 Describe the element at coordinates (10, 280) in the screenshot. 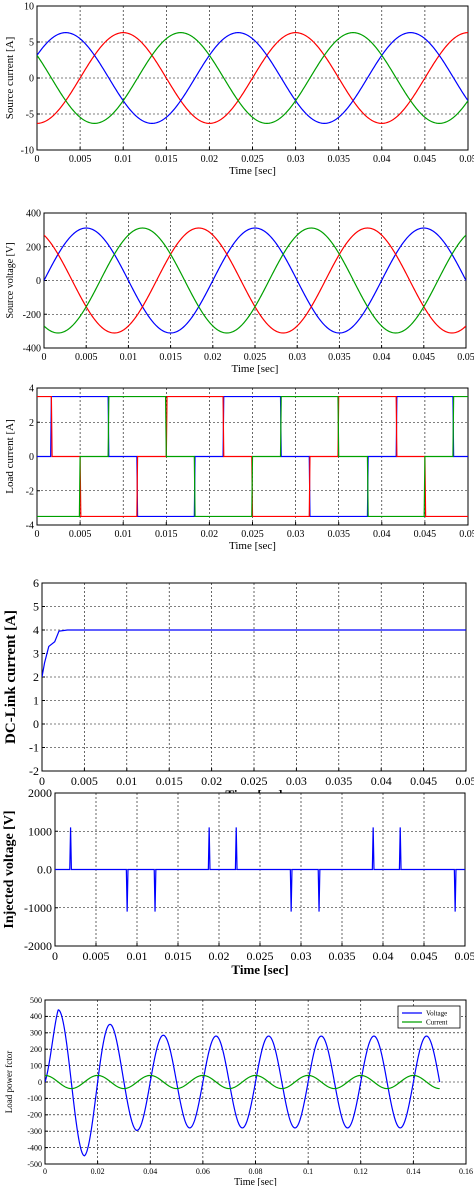

I see `y-axis-label: Source voltage [V]` at that location.